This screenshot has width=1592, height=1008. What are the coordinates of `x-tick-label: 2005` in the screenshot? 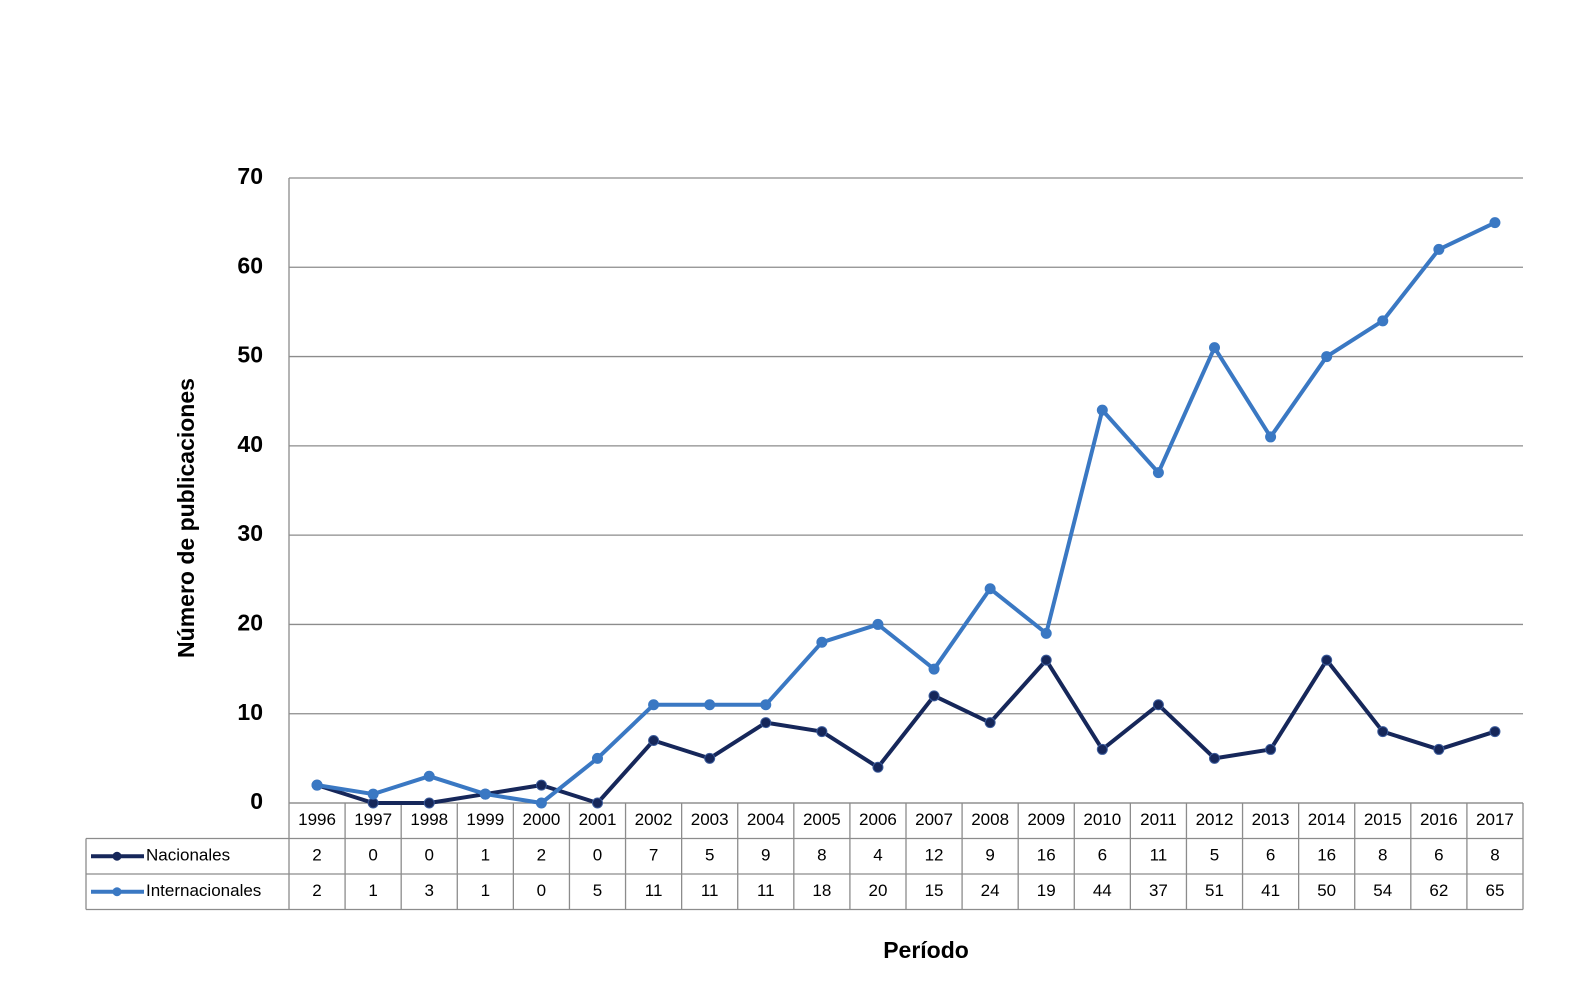 It's located at (822, 819).